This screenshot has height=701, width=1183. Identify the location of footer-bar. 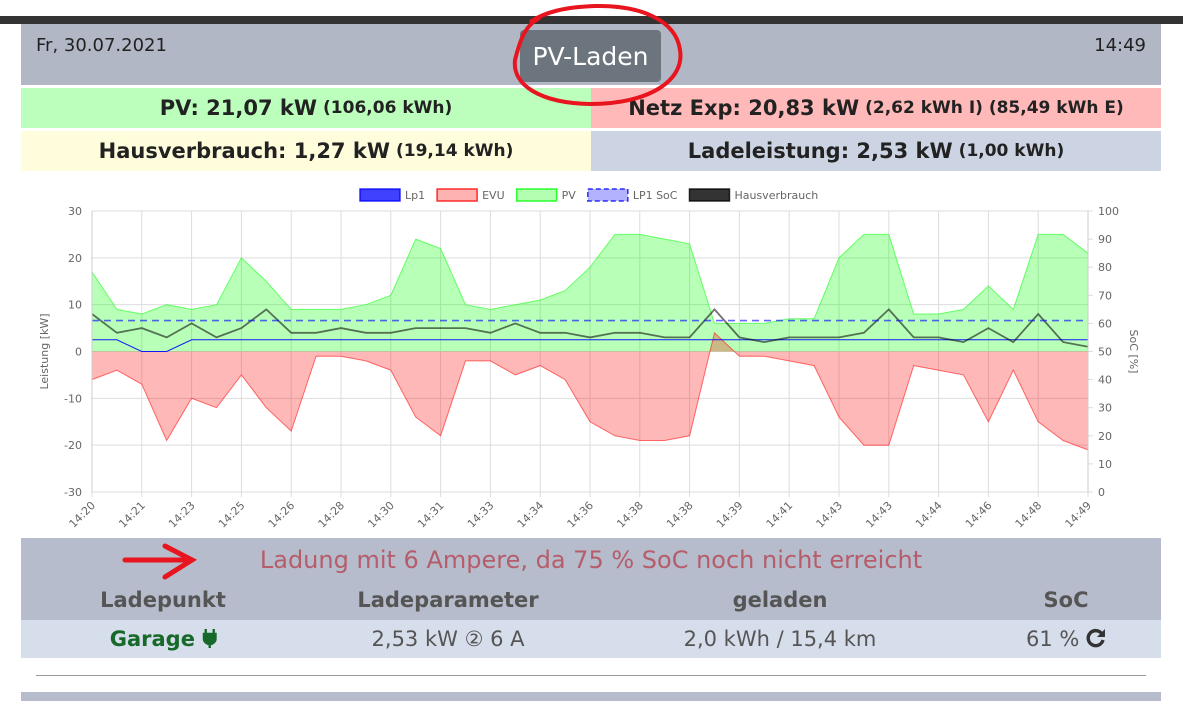
(591, 696).